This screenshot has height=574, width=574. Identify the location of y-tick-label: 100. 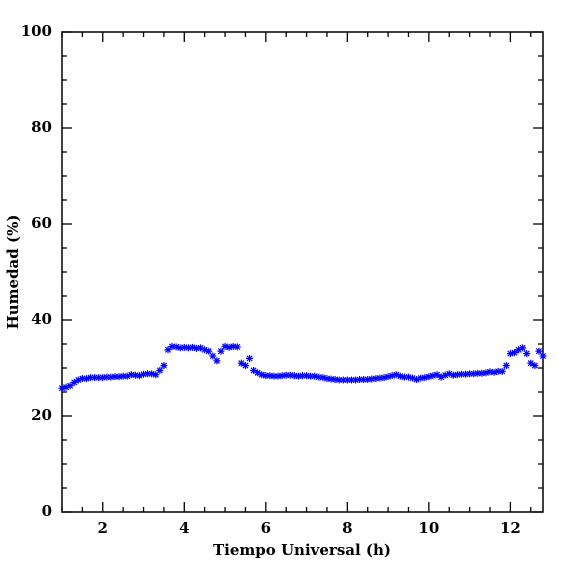
(36, 31).